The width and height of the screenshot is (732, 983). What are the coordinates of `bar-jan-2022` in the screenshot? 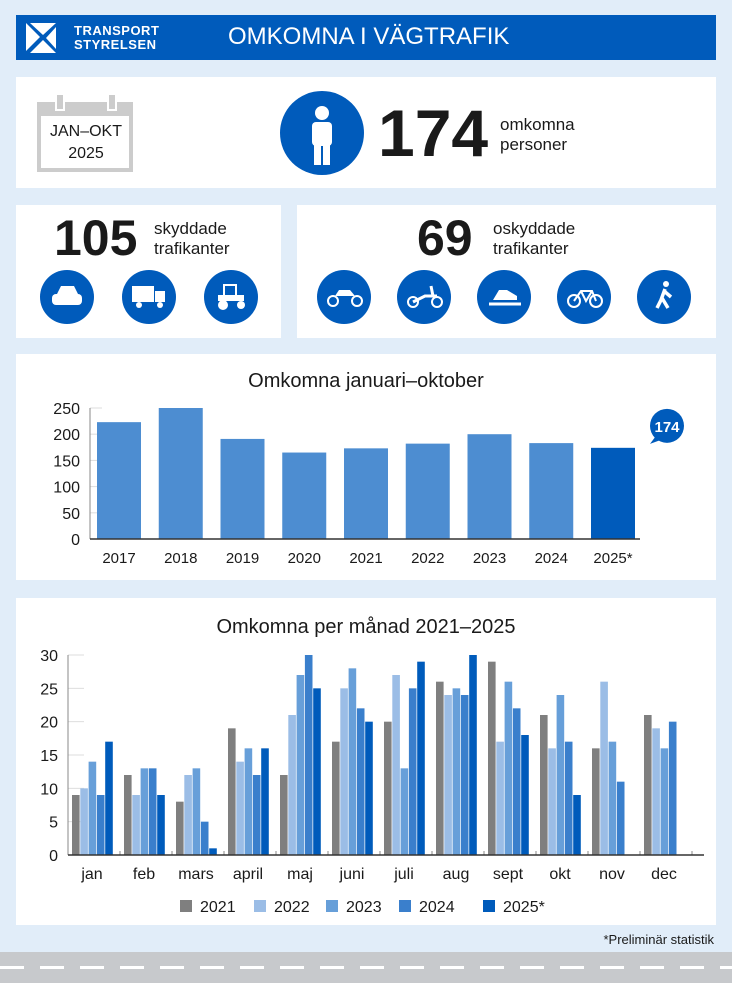 It's located at (84, 821).